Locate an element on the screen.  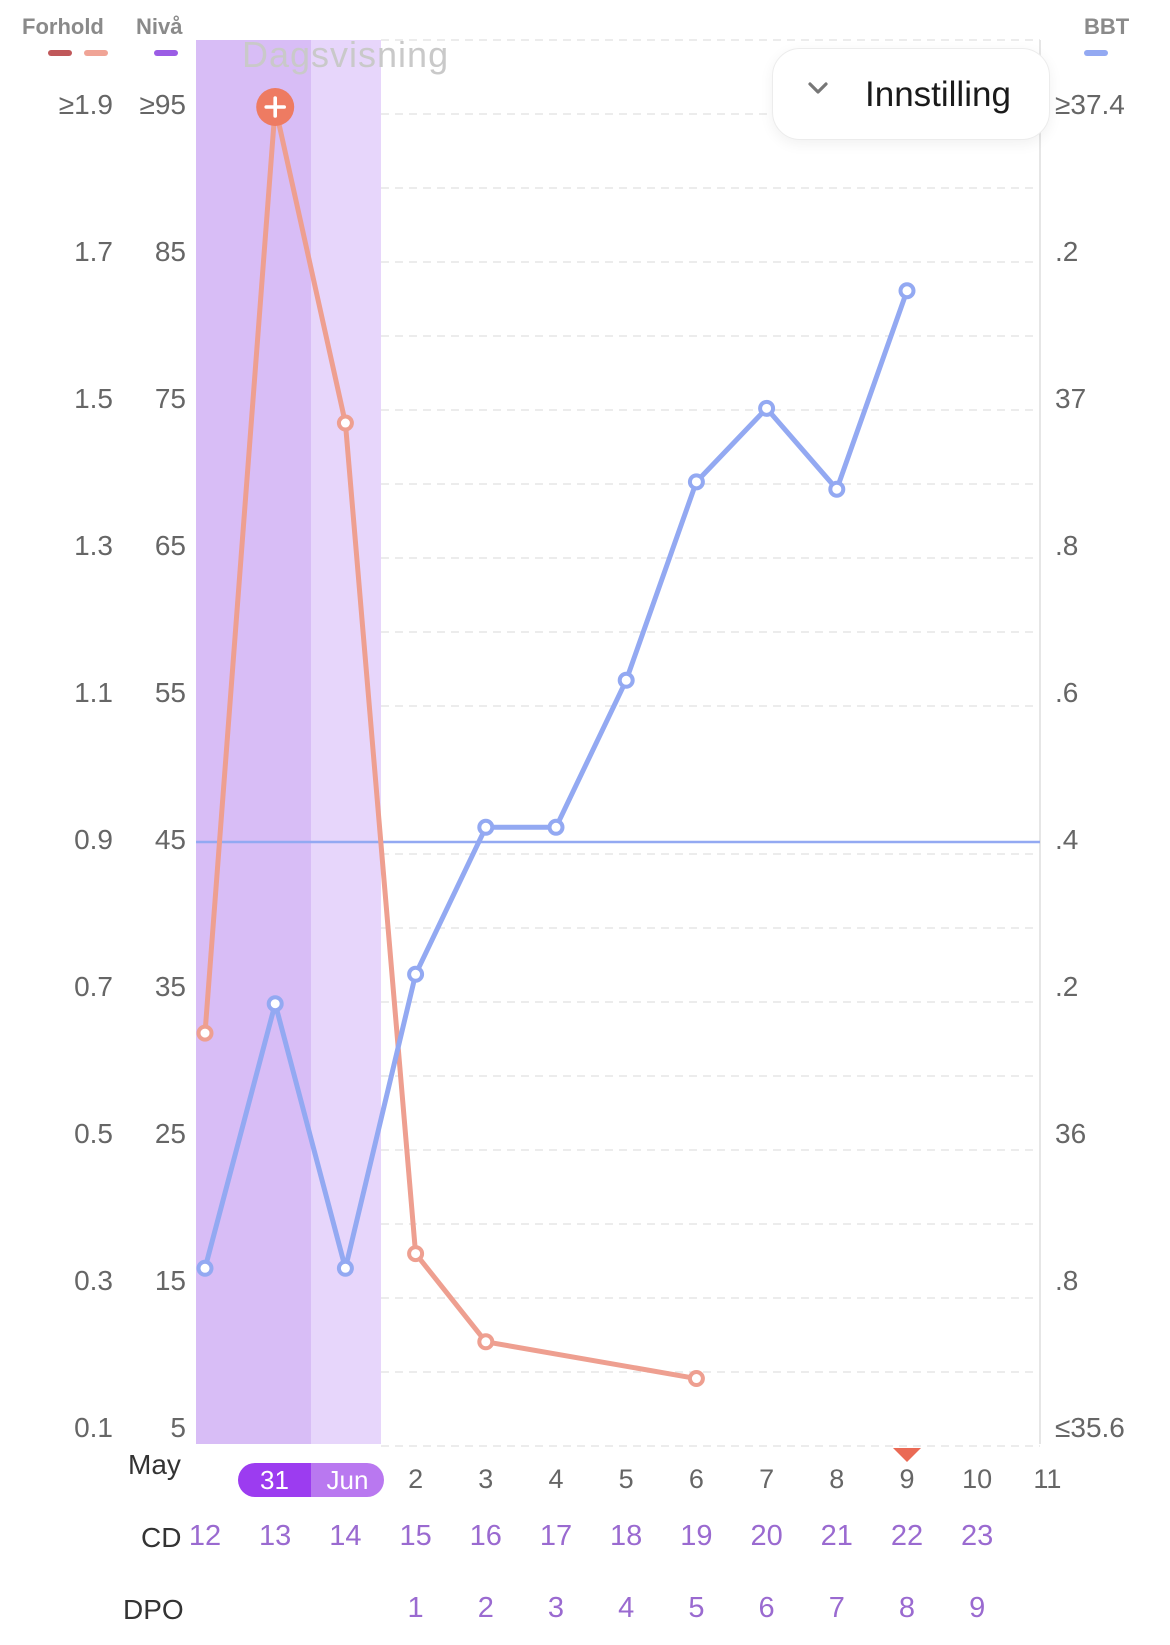
day-label: 9 is located at coordinates (907, 1479).